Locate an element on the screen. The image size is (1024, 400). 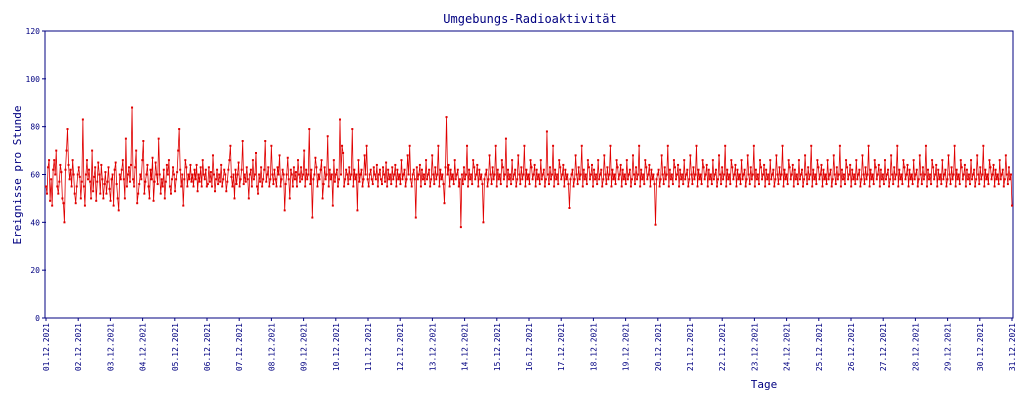
x-tick-label: 19.12.2021 is located at coordinates (626, 347).